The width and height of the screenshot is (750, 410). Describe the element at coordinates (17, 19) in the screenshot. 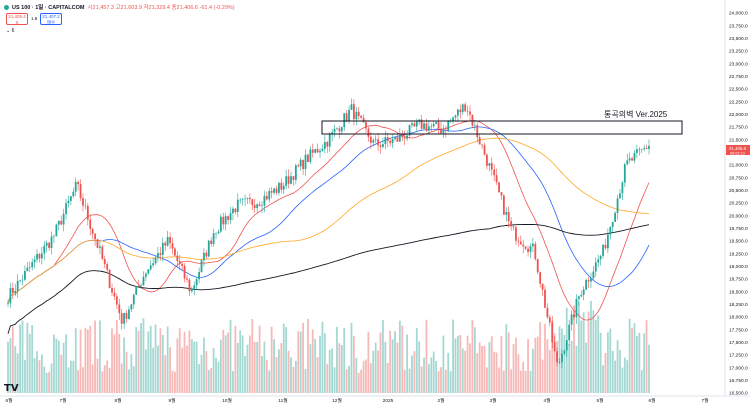

I see `sell-button: 21,405.4 S` at that location.